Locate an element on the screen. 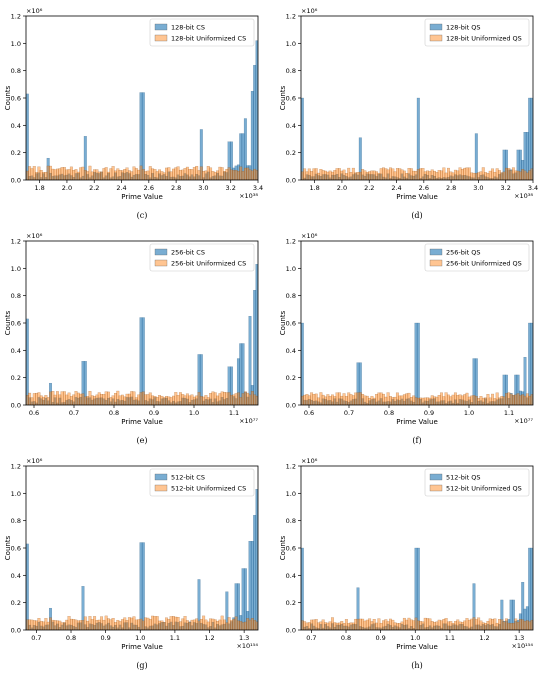  panel-caption: (d) is located at coordinates (416, 215).